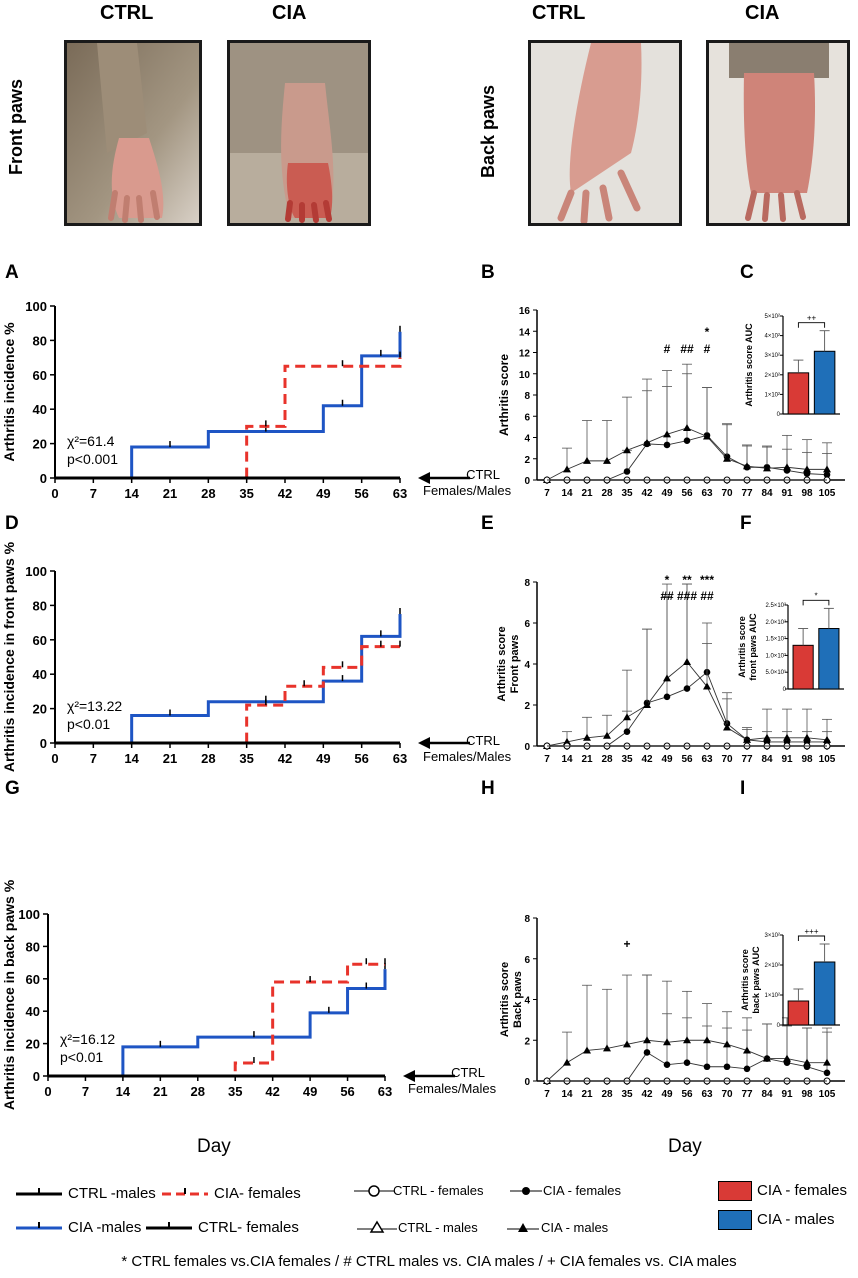 The width and height of the screenshot is (858, 1278). What do you see at coordinates (43, 743) in the screenshot?
I see `chart-d-ytick-label: 0` at bounding box center [43, 743].